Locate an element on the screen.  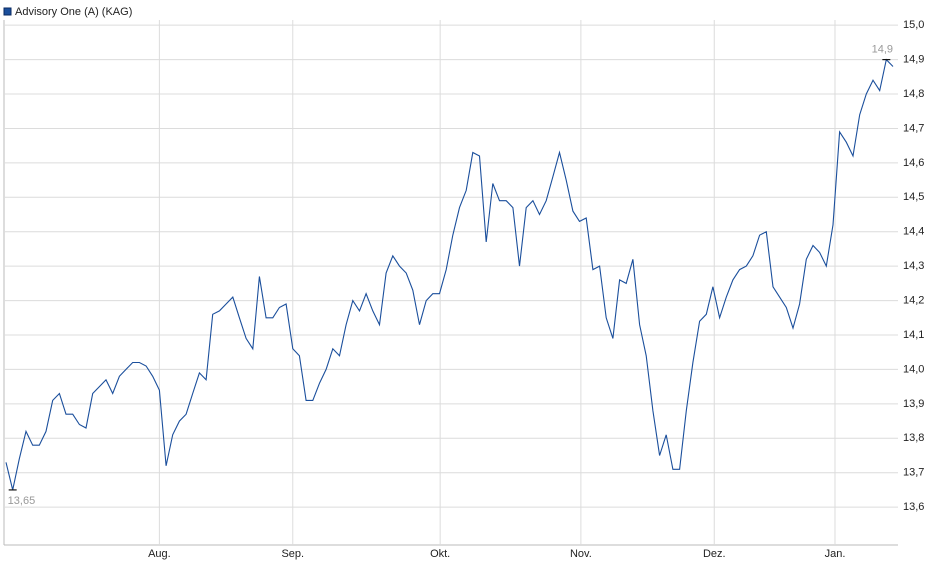
y-tick-label: 14,0 is located at coordinates (913, 369).